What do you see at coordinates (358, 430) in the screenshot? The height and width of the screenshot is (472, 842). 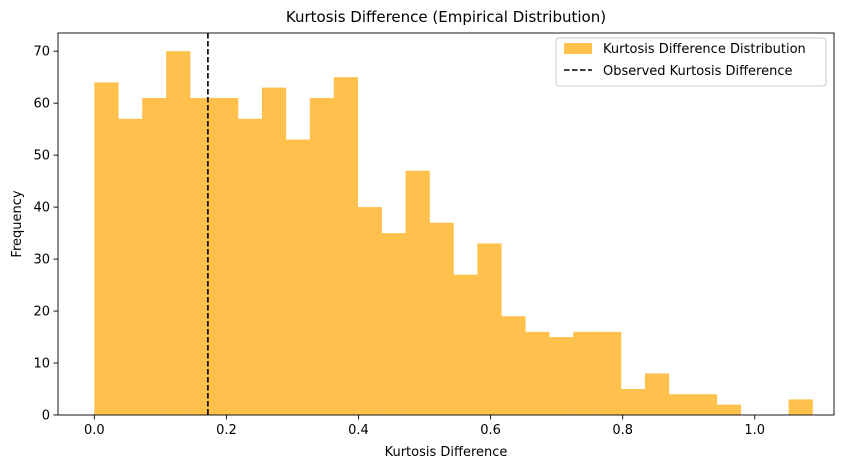 I see `x-tick-label: 0.4` at bounding box center [358, 430].